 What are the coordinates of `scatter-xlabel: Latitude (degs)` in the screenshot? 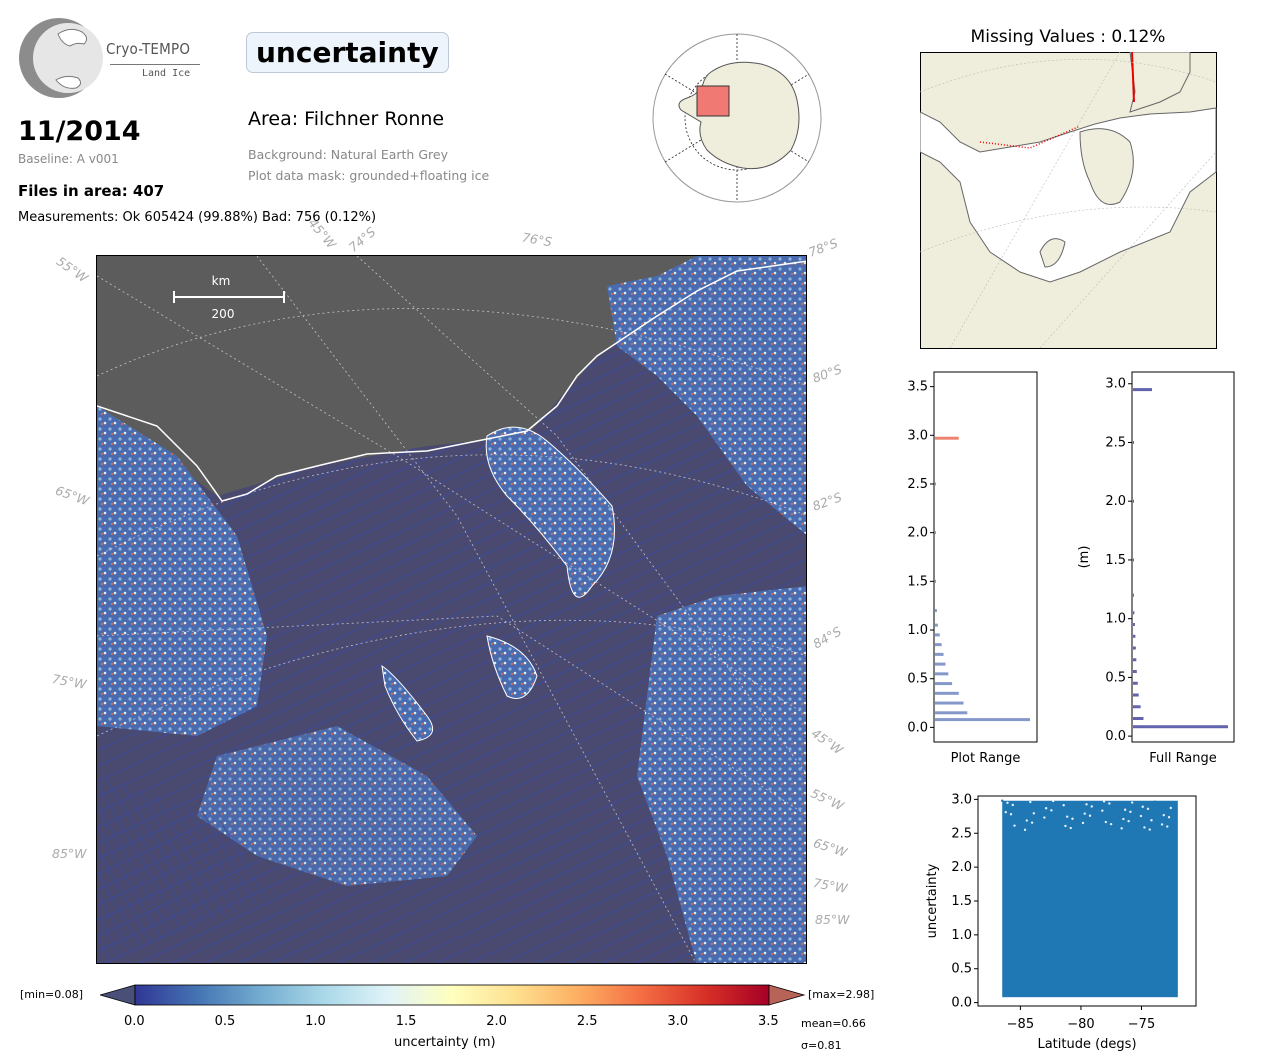 It's located at (1086, 1044).